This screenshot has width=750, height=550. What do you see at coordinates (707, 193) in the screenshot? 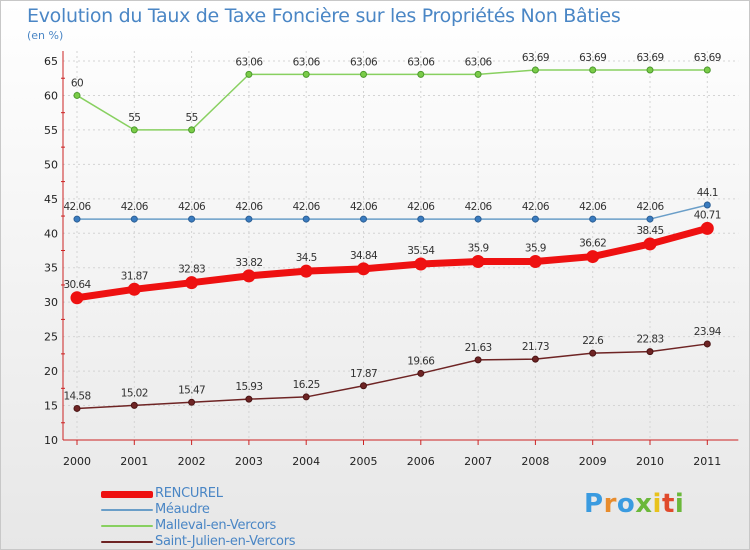
I see `data-label: 44.1` at bounding box center [707, 193].